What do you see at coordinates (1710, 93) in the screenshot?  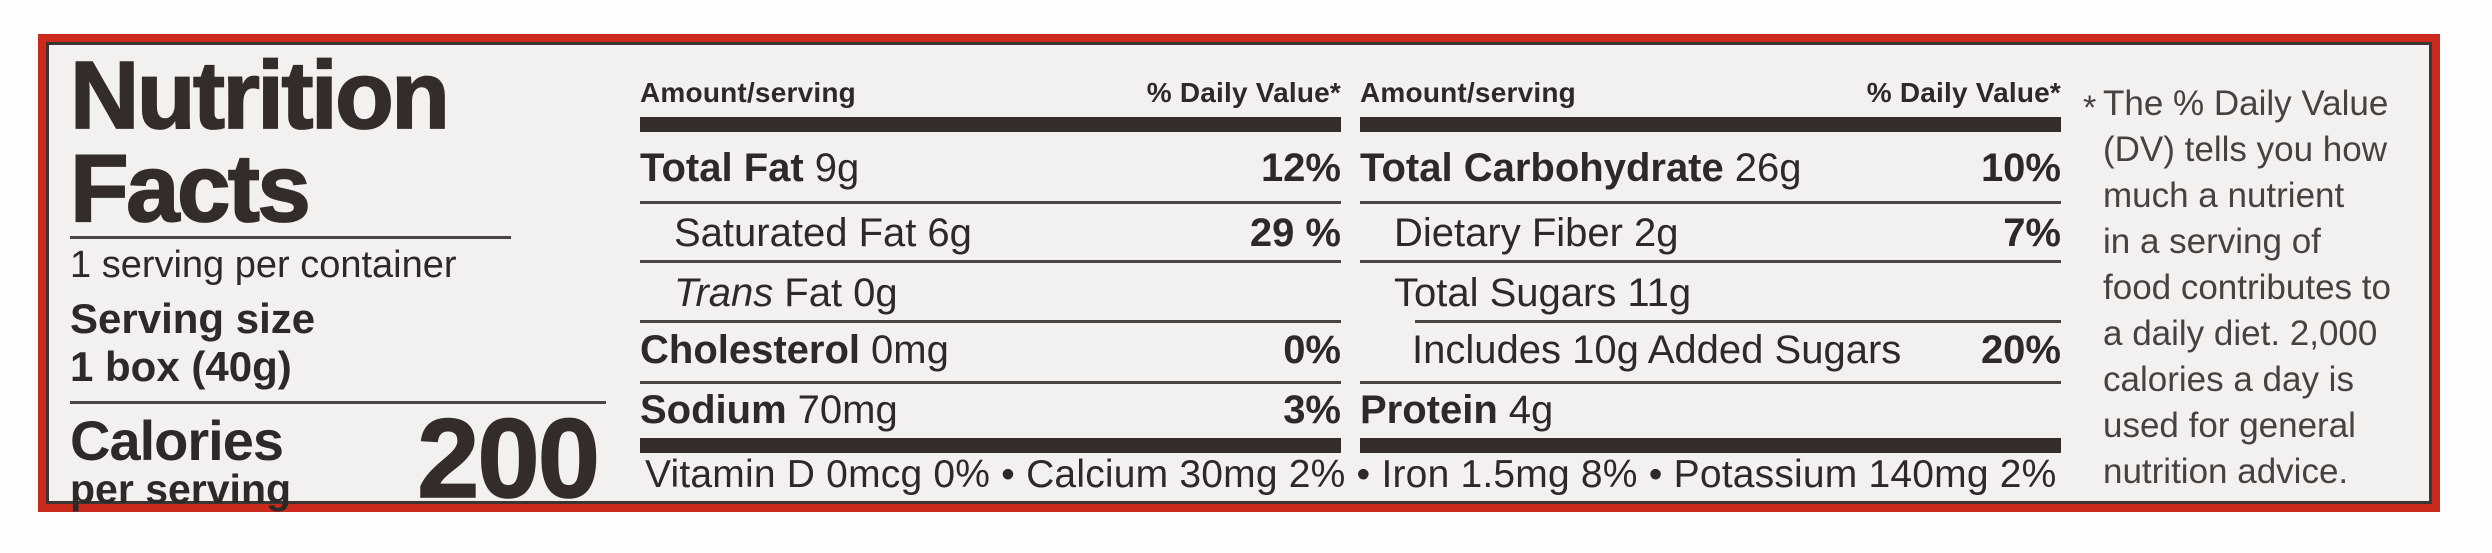 I see `column-2-header: Amount/serving % Daily Value*` at bounding box center [1710, 93].